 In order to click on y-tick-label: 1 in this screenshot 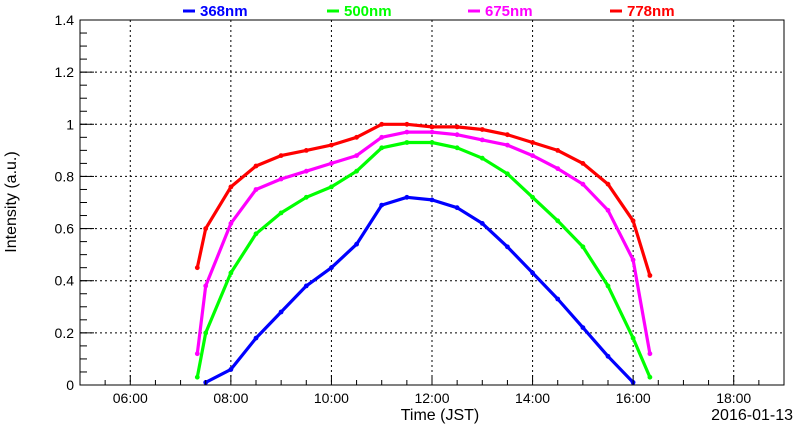, I will do `click(70, 124)`.